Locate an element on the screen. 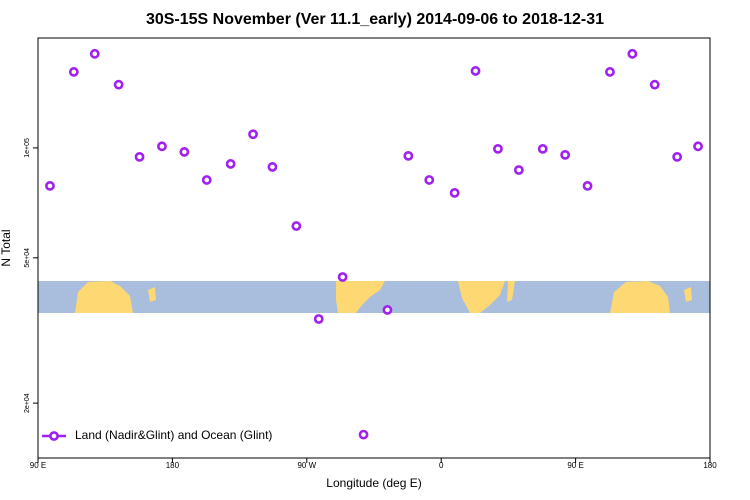  map-strip is located at coordinates (374, 297).